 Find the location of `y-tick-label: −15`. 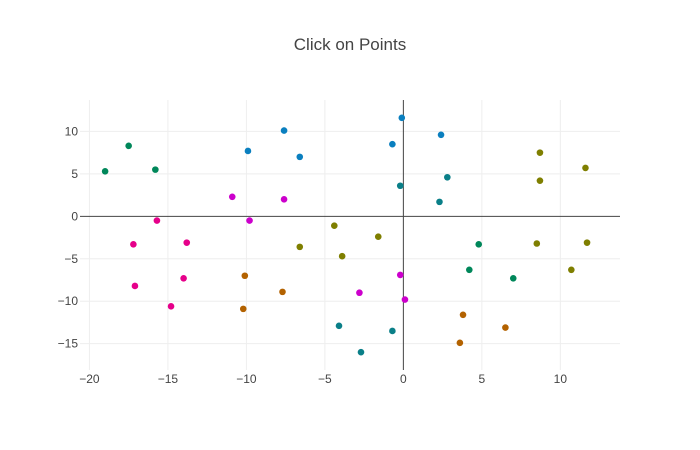

y-tick-label: −15 is located at coordinates (68, 344).